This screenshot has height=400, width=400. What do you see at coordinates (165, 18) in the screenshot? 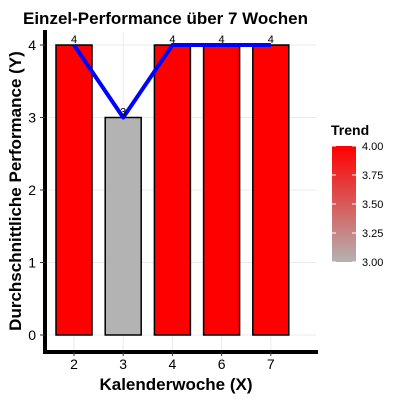
I see `chart-title: Einzel-Performance über 7 Wochen` at bounding box center [165, 18].